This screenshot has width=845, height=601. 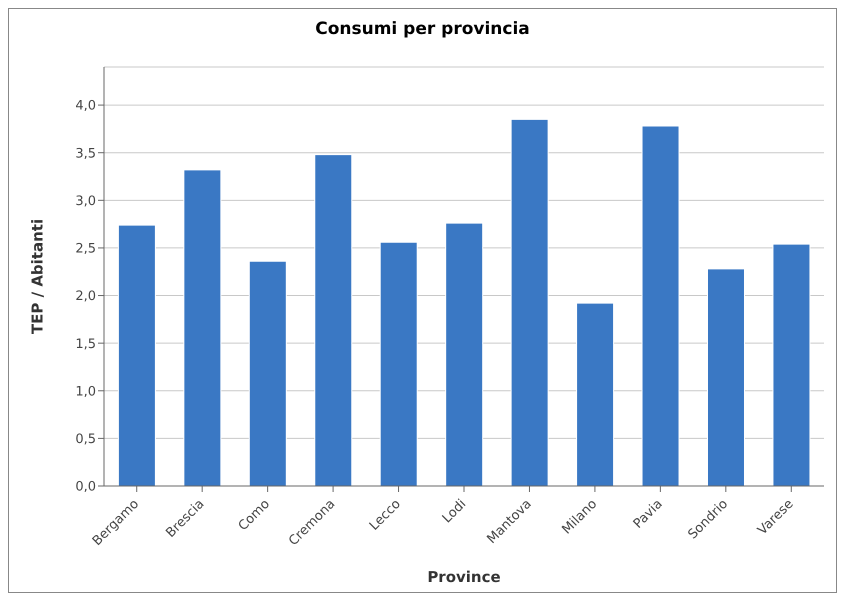 What do you see at coordinates (85, 296) in the screenshot?
I see `y-tick-label: 2,0` at bounding box center [85, 296].